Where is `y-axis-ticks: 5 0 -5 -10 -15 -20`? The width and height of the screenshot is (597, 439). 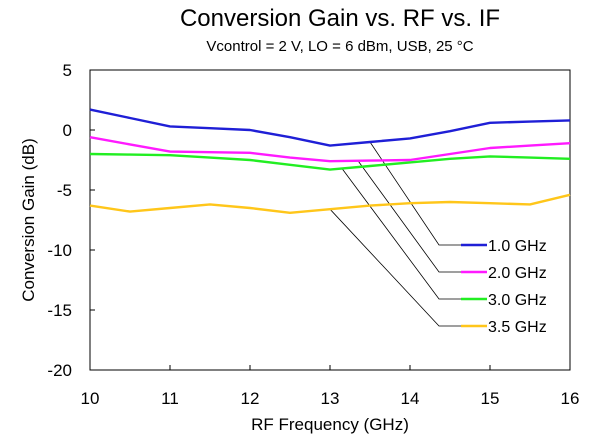
y-axis-ticks: 5 0 -5 -10 -15 -20 is located at coordinates (71, 220).